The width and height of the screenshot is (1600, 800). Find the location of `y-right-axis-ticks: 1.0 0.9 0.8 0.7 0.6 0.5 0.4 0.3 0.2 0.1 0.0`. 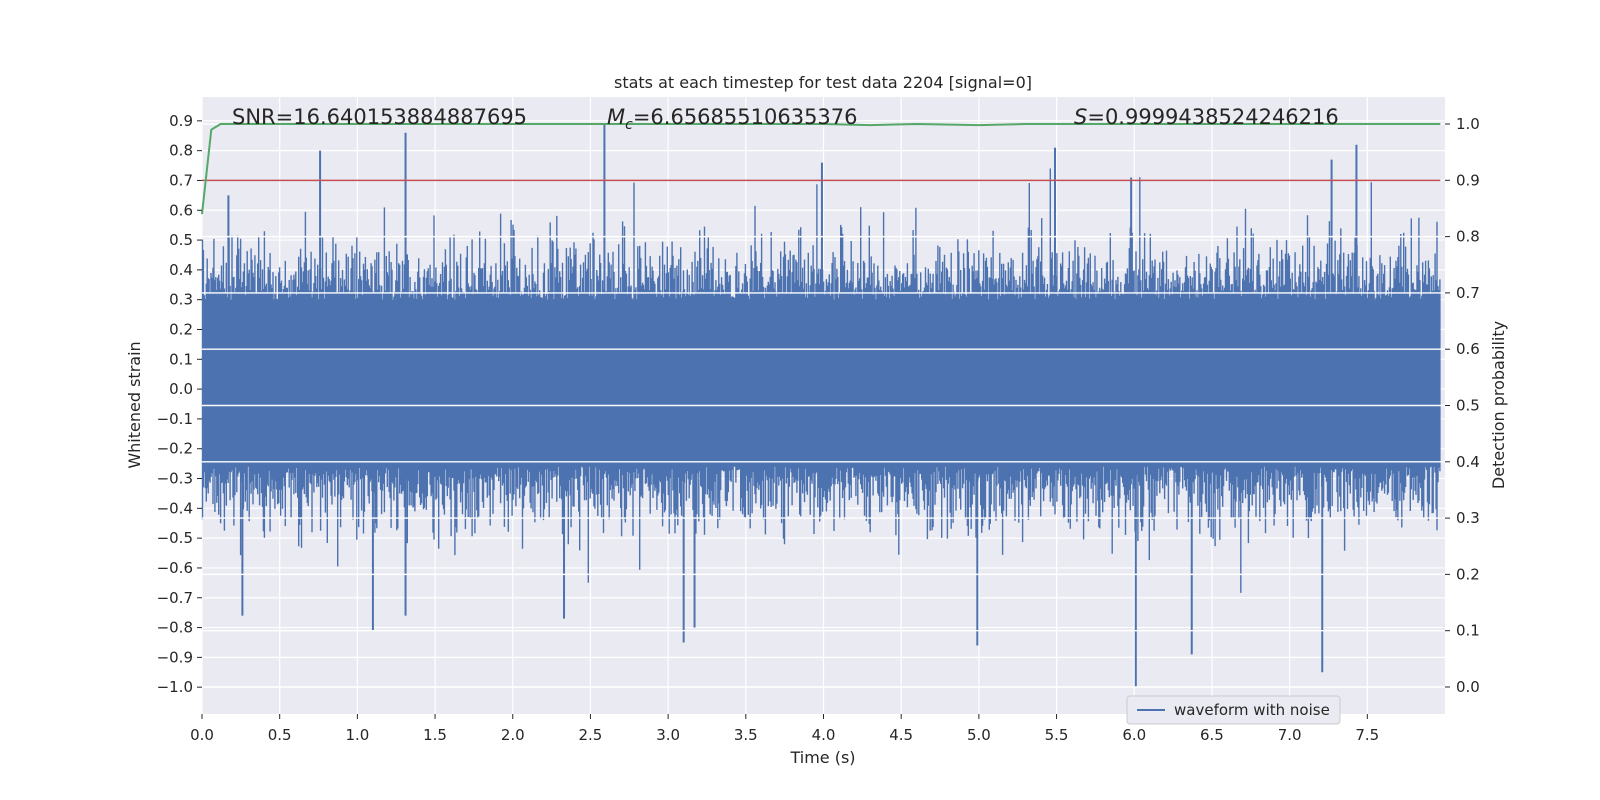

y-right-axis-ticks: 1.0 0.9 0.8 0.7 0.6 0.5 0.4 0.3 0.2 0.1 0.0 is located at coordinates (1462, 405).